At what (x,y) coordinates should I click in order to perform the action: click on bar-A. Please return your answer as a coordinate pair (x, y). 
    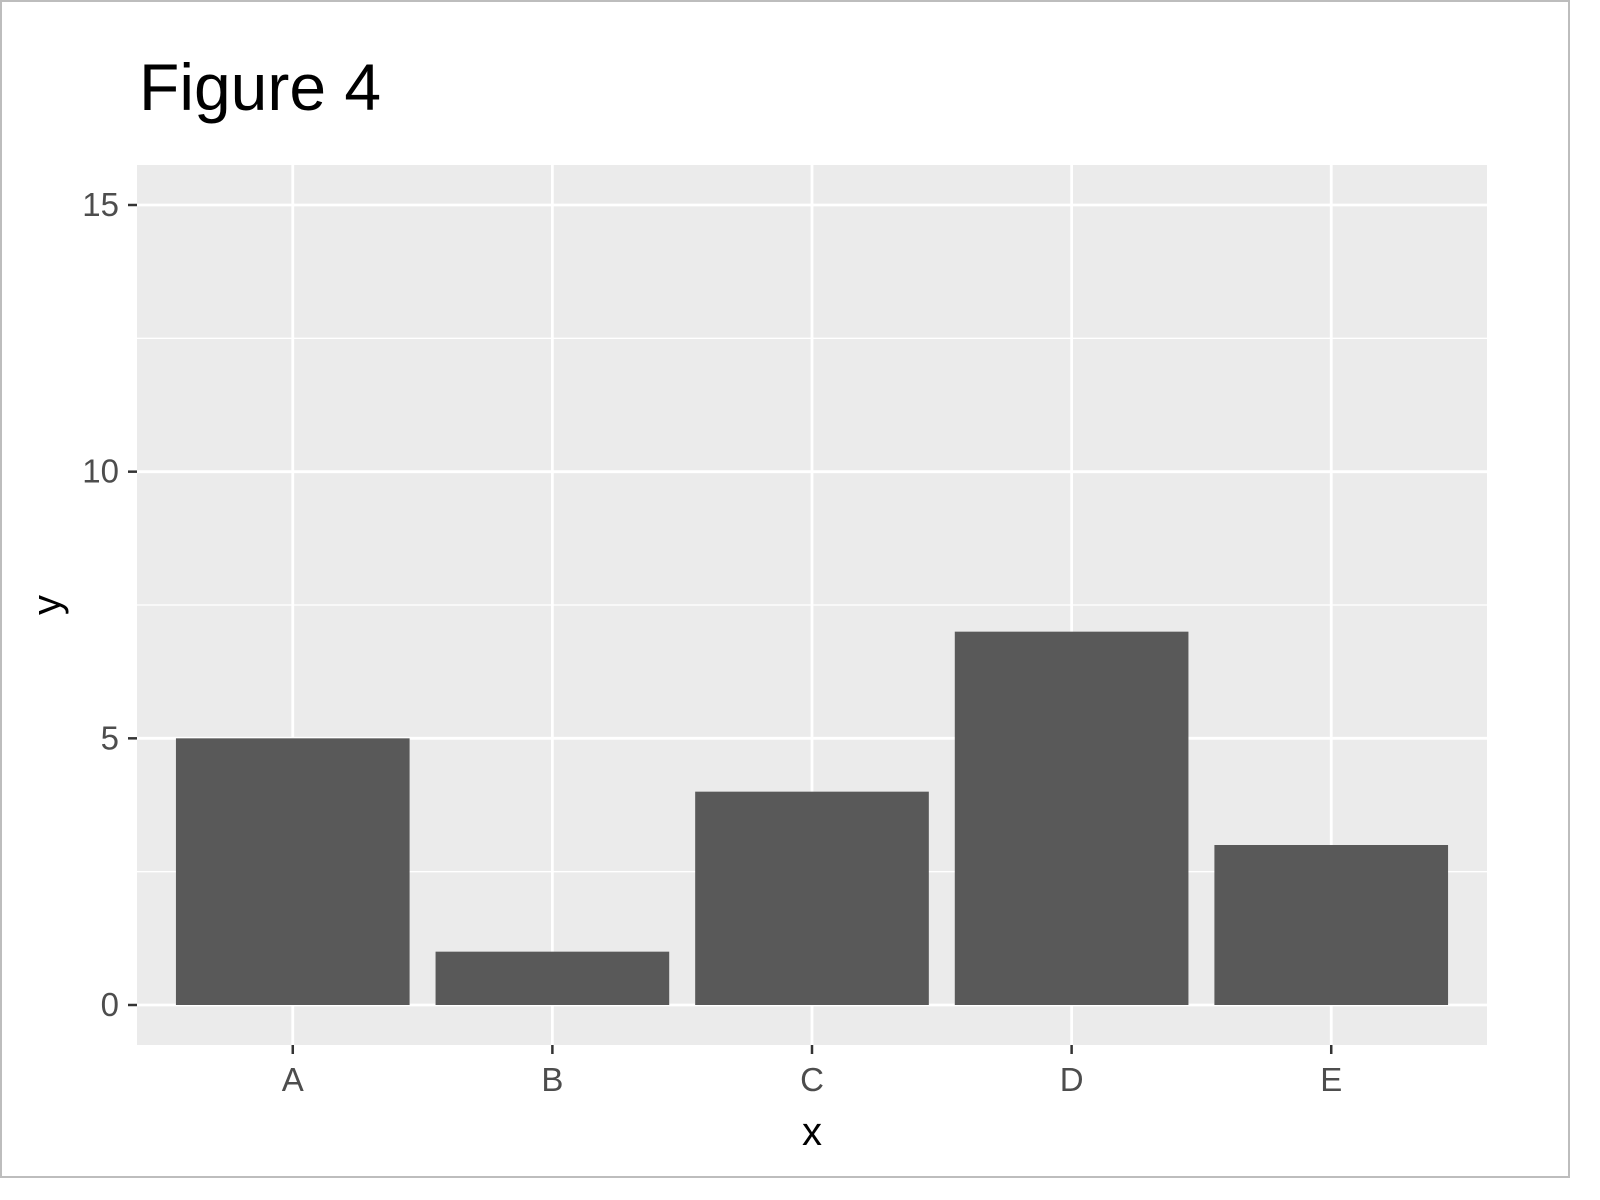
    Looking at the image, I should click on (292, 871).